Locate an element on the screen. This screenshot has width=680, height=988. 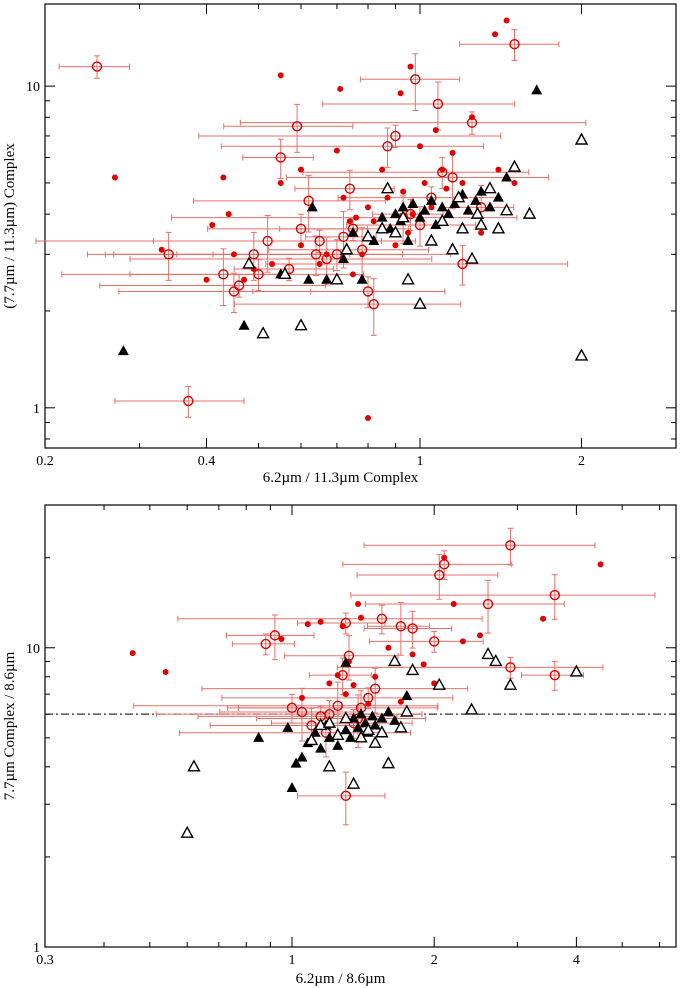
x-tick-label: 4 is located at coordinates (576, 960).